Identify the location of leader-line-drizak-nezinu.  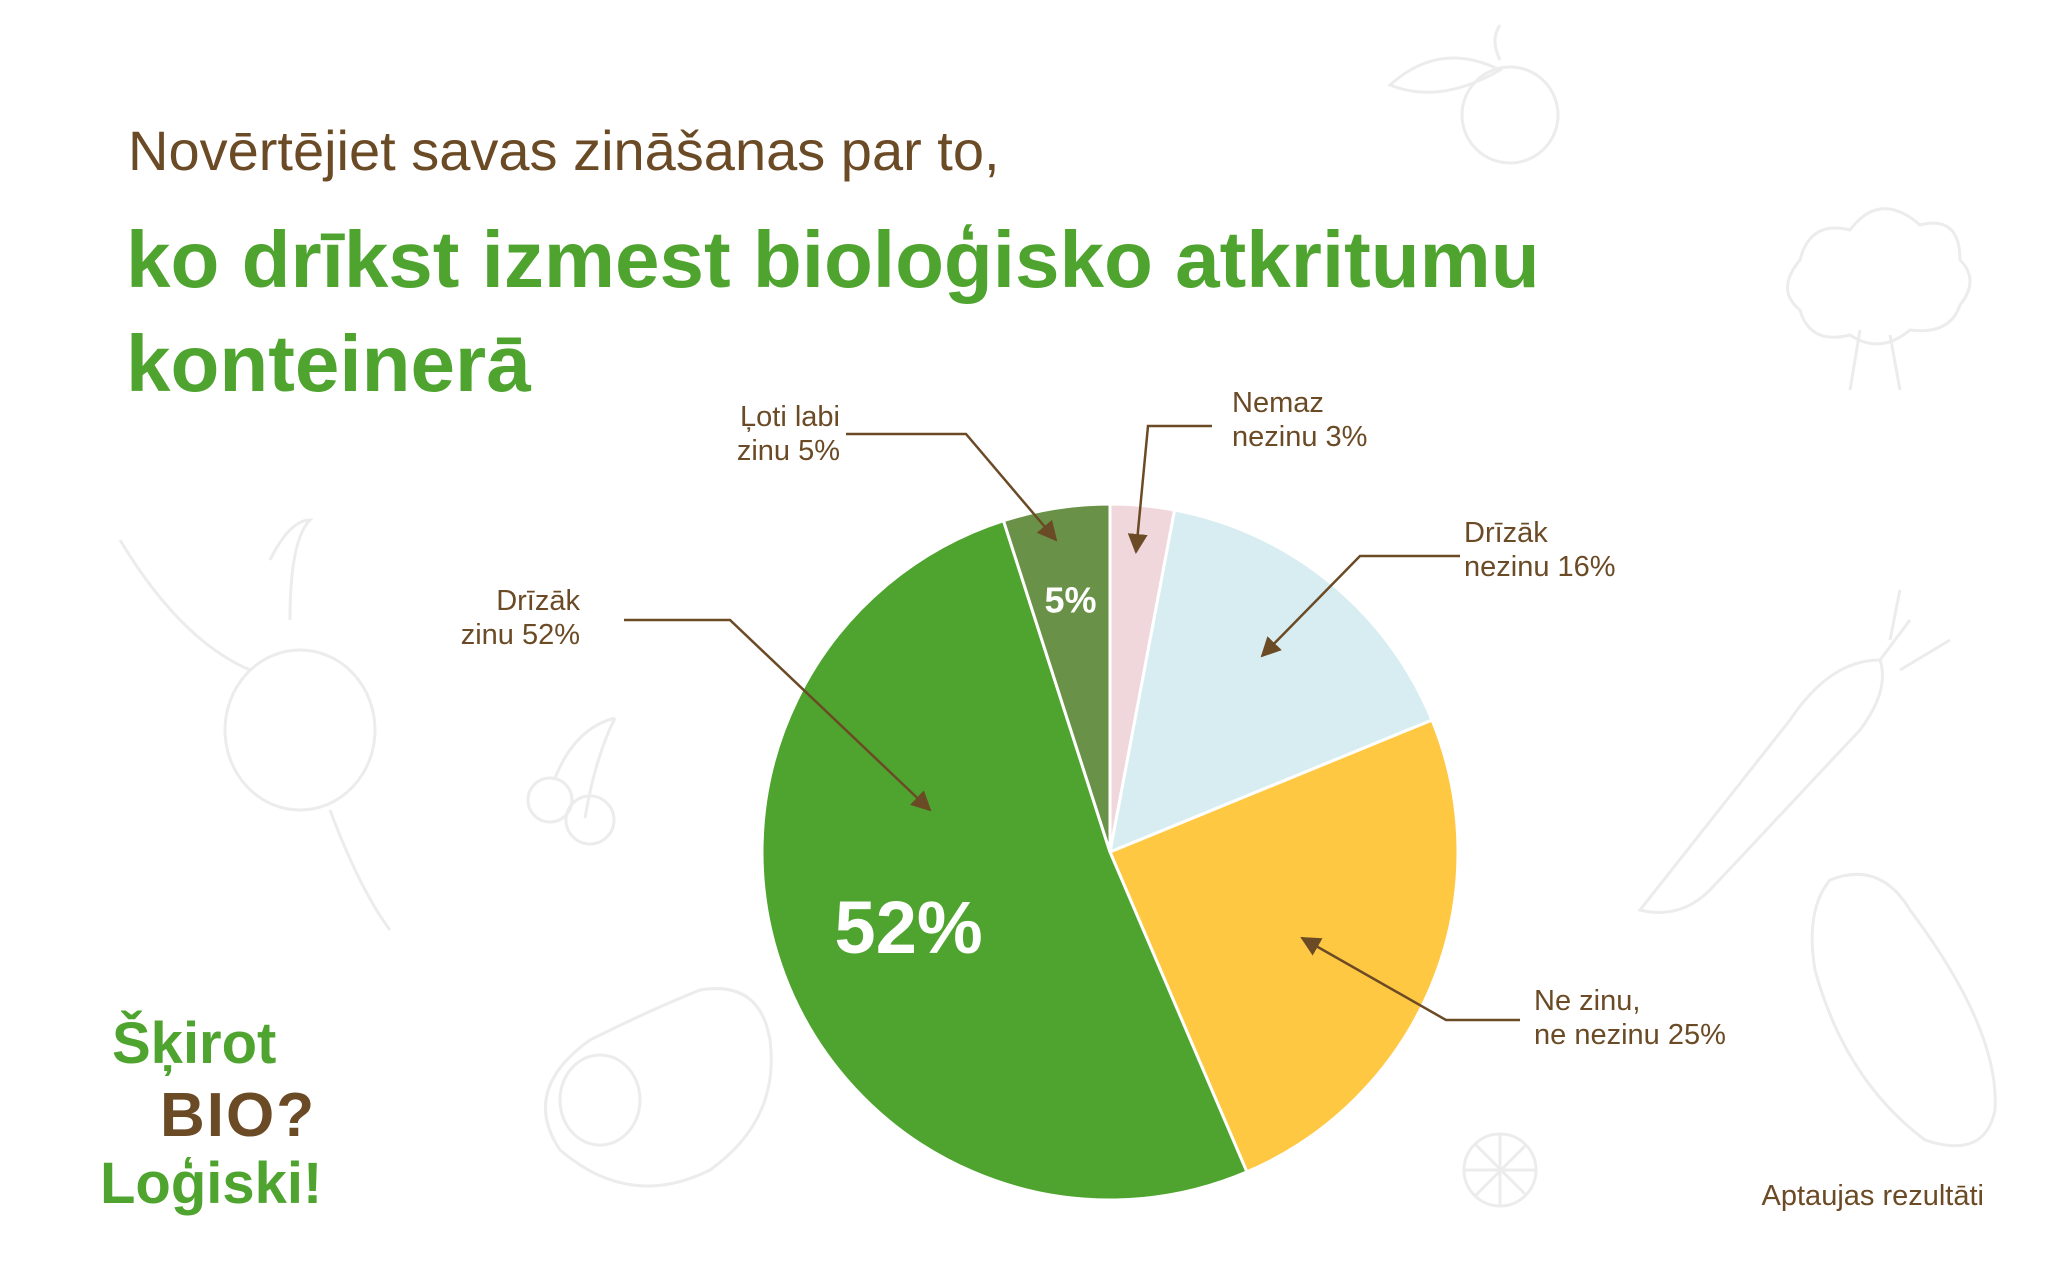
(1360, 606).